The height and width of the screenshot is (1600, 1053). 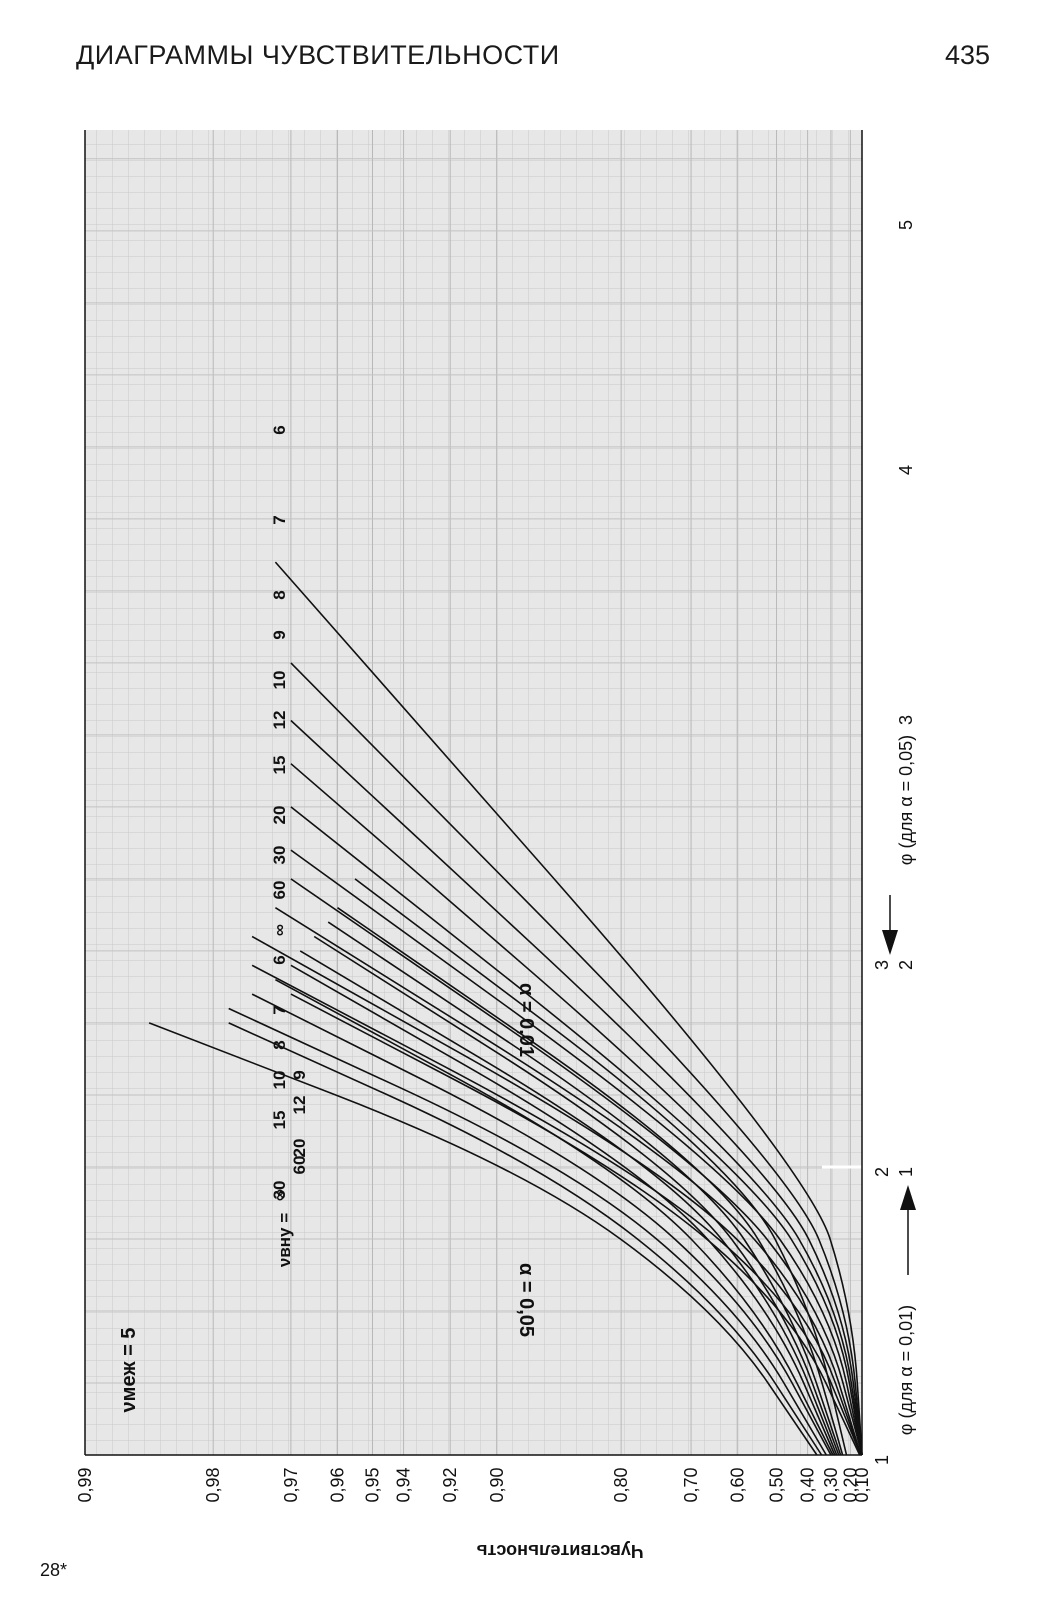 What do you see at coordinates (372, 1484) in the screenshot?
I see `power-tick-label: 0,95` at bounding box center [372, 1484].